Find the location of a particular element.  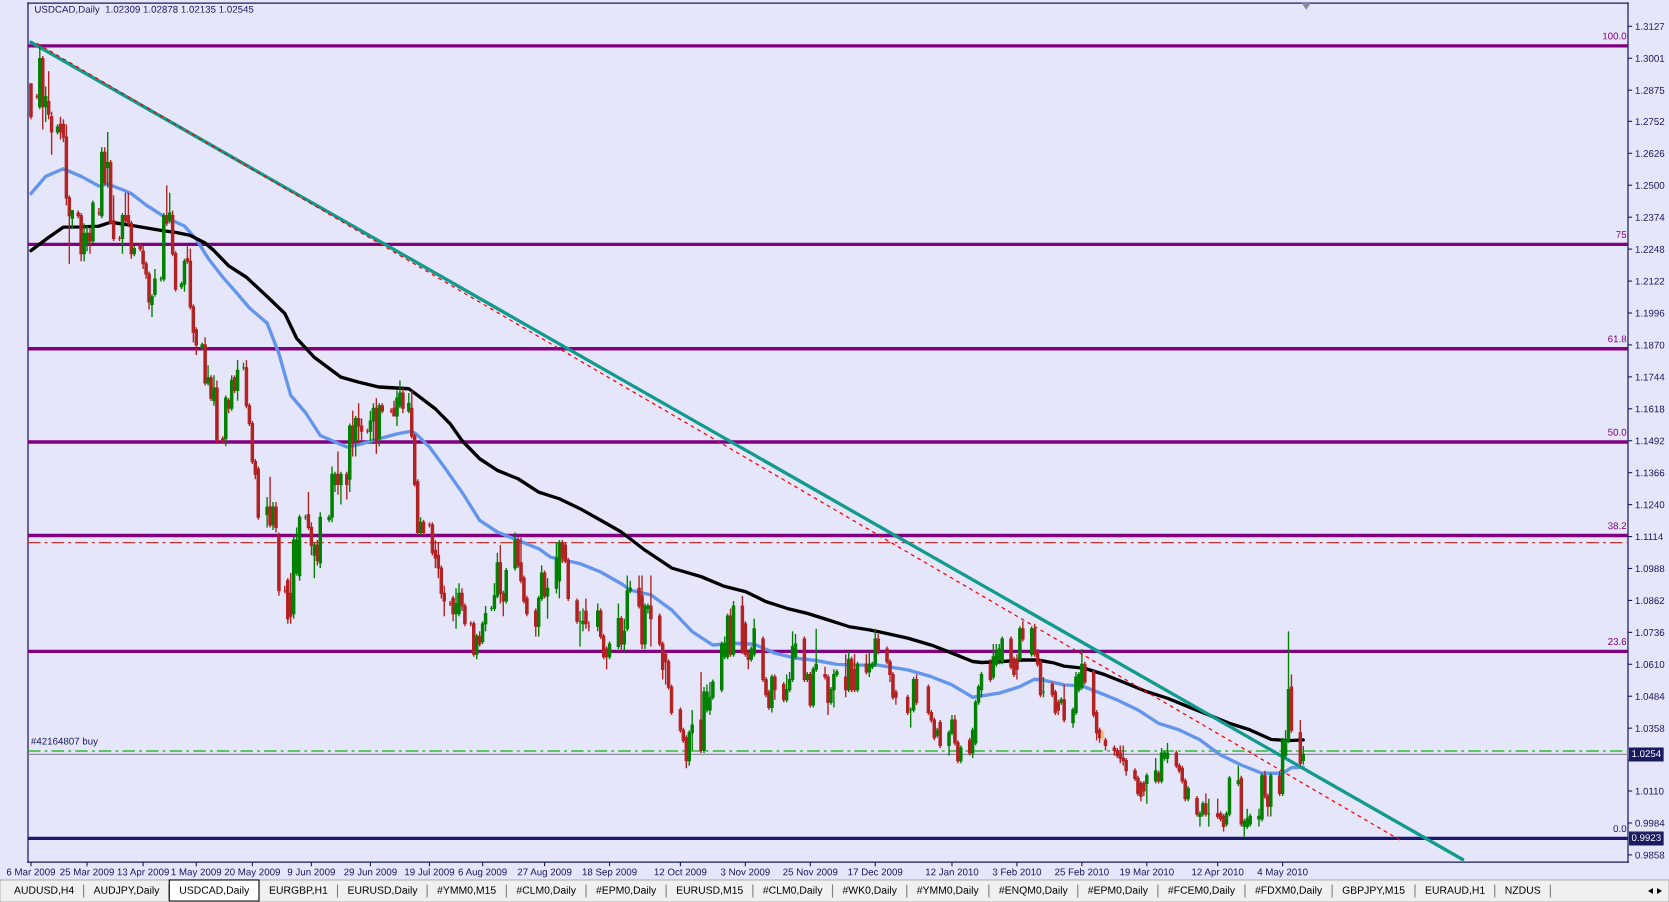

y-tick-label: 1.3127 is located at coordinates (1650, 26).